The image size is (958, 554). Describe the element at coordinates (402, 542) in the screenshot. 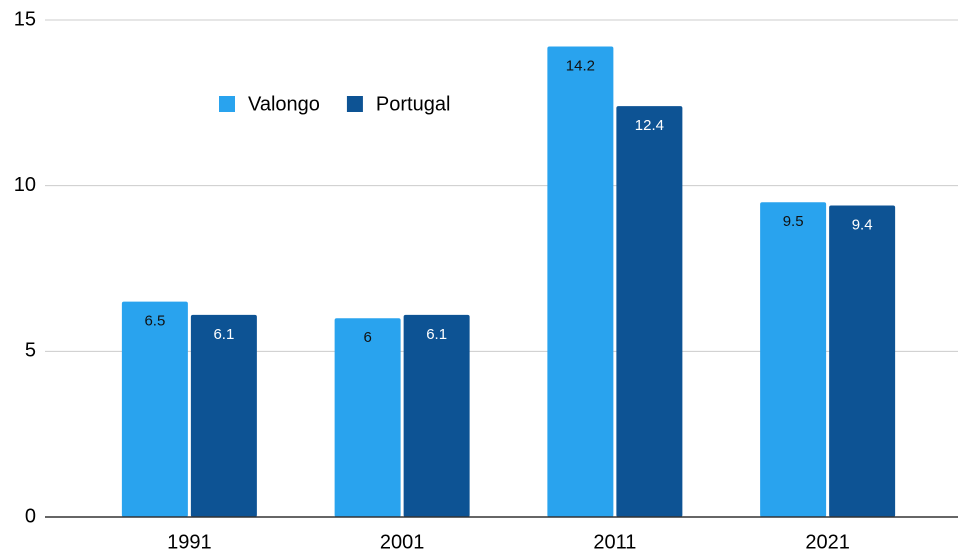

I see `x-tick-label: 2001` at that location.